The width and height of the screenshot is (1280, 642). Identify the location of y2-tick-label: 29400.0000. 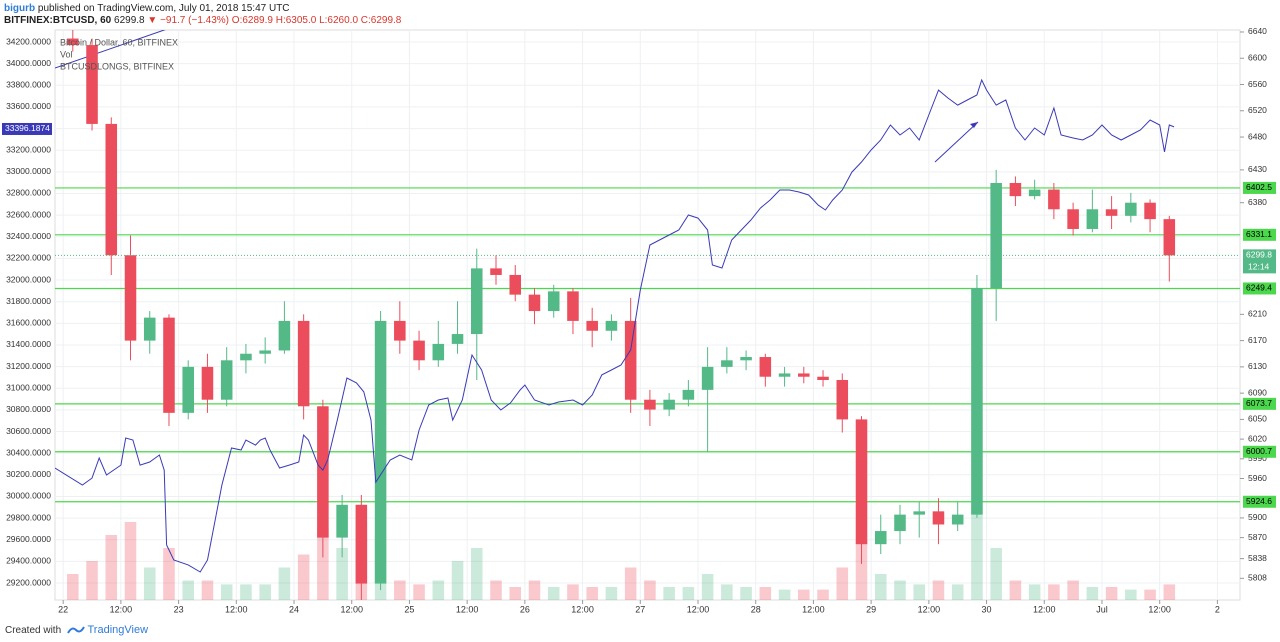
(28, 561).